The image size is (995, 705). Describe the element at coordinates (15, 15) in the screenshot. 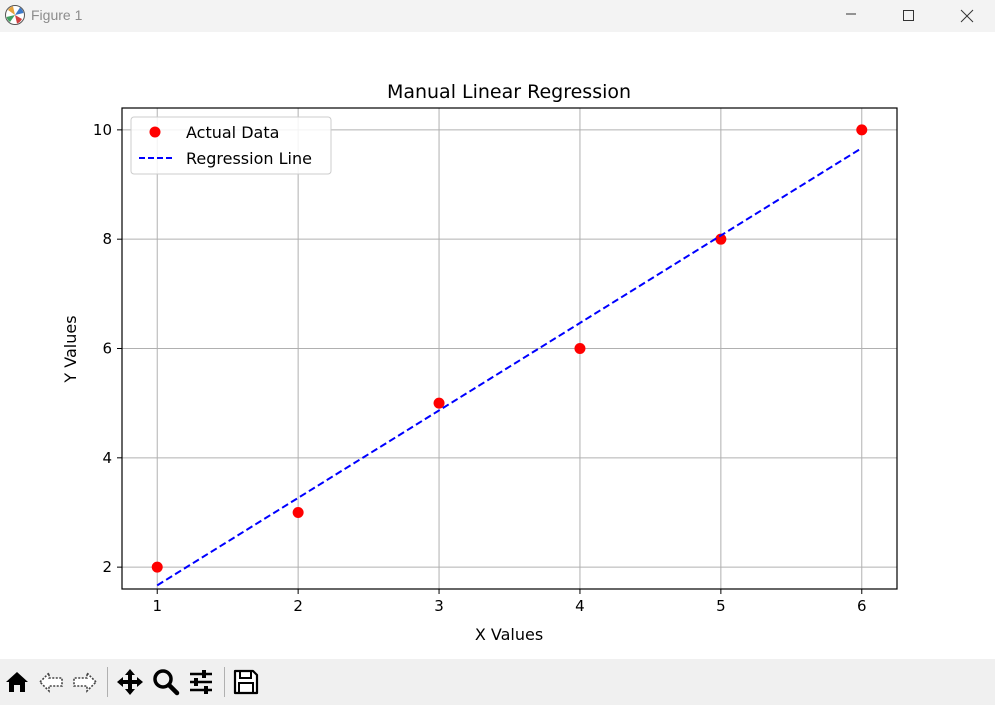

I see `matplotlib-logo-icon` at that location.